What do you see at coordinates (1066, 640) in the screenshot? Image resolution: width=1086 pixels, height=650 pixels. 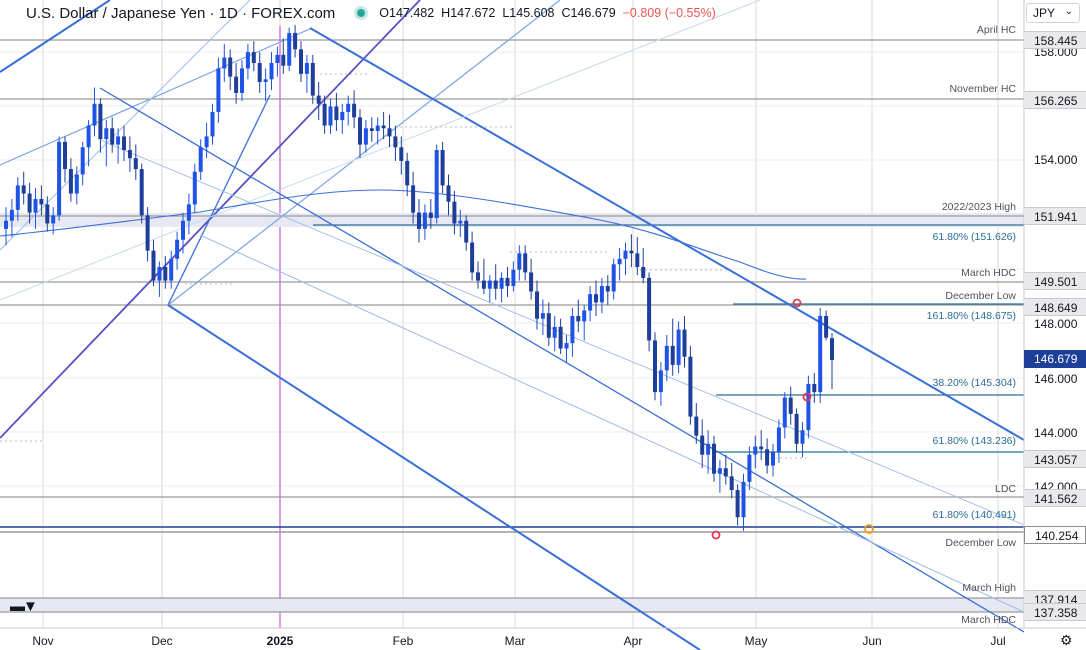 I see `gear-icon: ⚙` at bounding box center [1066, 640].